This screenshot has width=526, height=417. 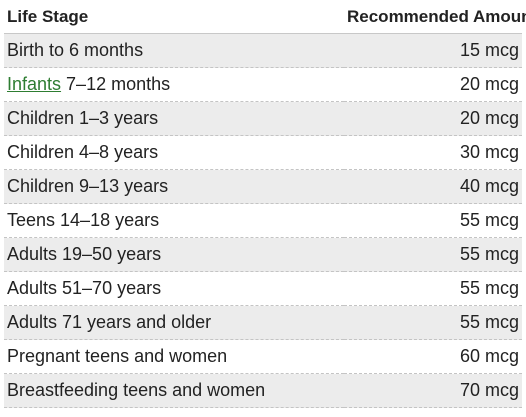 What do you see at coordinates (174, 84) in the screenshot?
I see `life-stage-cell: Infants 7–12 months` at bounding box center [174, 84].